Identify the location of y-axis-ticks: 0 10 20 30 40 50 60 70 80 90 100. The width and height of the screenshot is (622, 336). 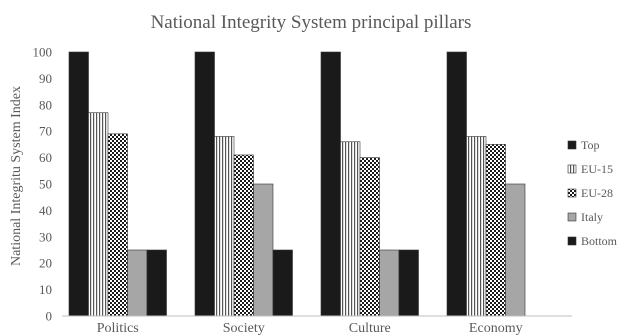
(43, 184).